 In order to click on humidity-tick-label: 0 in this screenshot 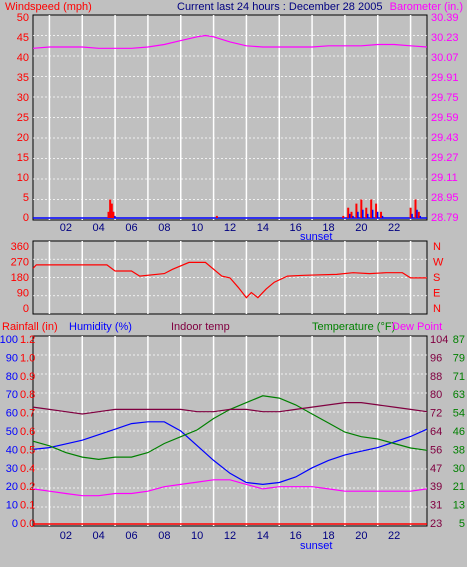, I will do `click(15, 524)`.